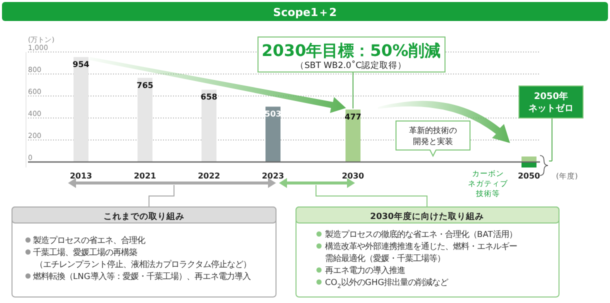 This screenshot has width=610, height=303. What do you see at coordinates (144, 216) in the screenshot?
I see `text: これまでの取り組み` at bounding box center [144, 216].